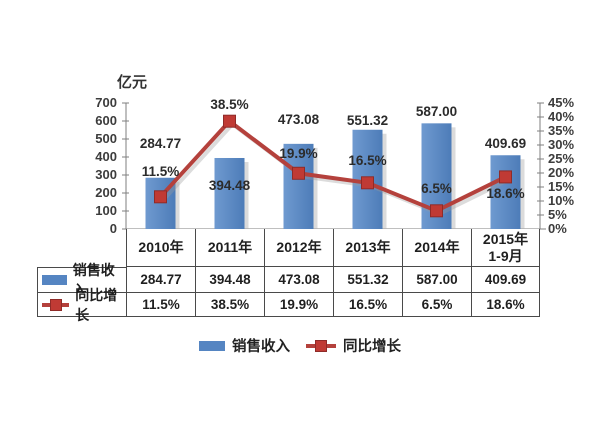 The image size is (600, 440). I want to click on line-shadow, so click(336, 168).